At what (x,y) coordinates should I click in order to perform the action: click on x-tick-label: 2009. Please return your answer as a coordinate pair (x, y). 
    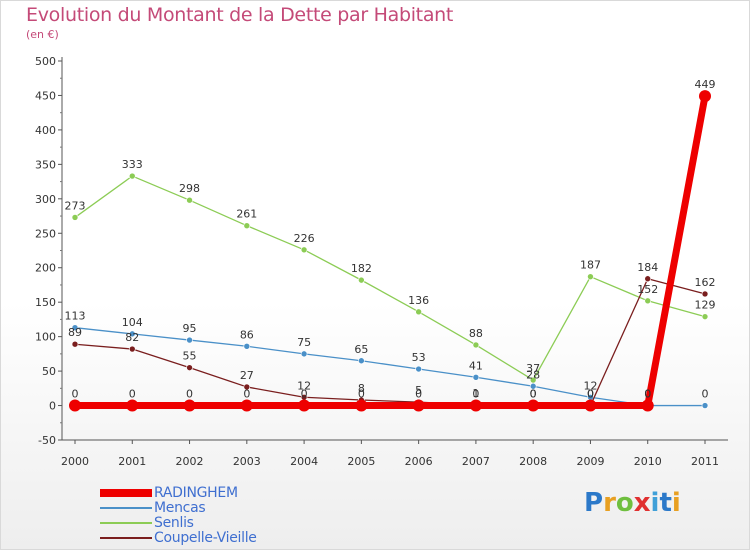
    Looking at the image, I should click on (590, 461).